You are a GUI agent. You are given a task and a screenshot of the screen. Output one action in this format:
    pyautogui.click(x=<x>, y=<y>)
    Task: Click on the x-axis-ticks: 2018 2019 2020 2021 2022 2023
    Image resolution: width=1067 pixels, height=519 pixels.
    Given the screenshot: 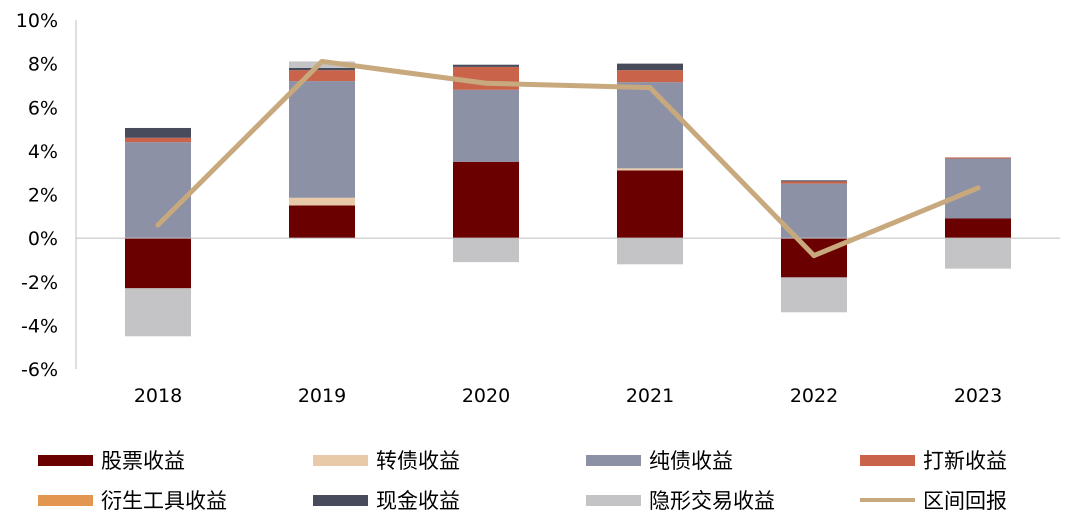 What is the action you would take?
    pyautogui.click(x=568, y=396)
    